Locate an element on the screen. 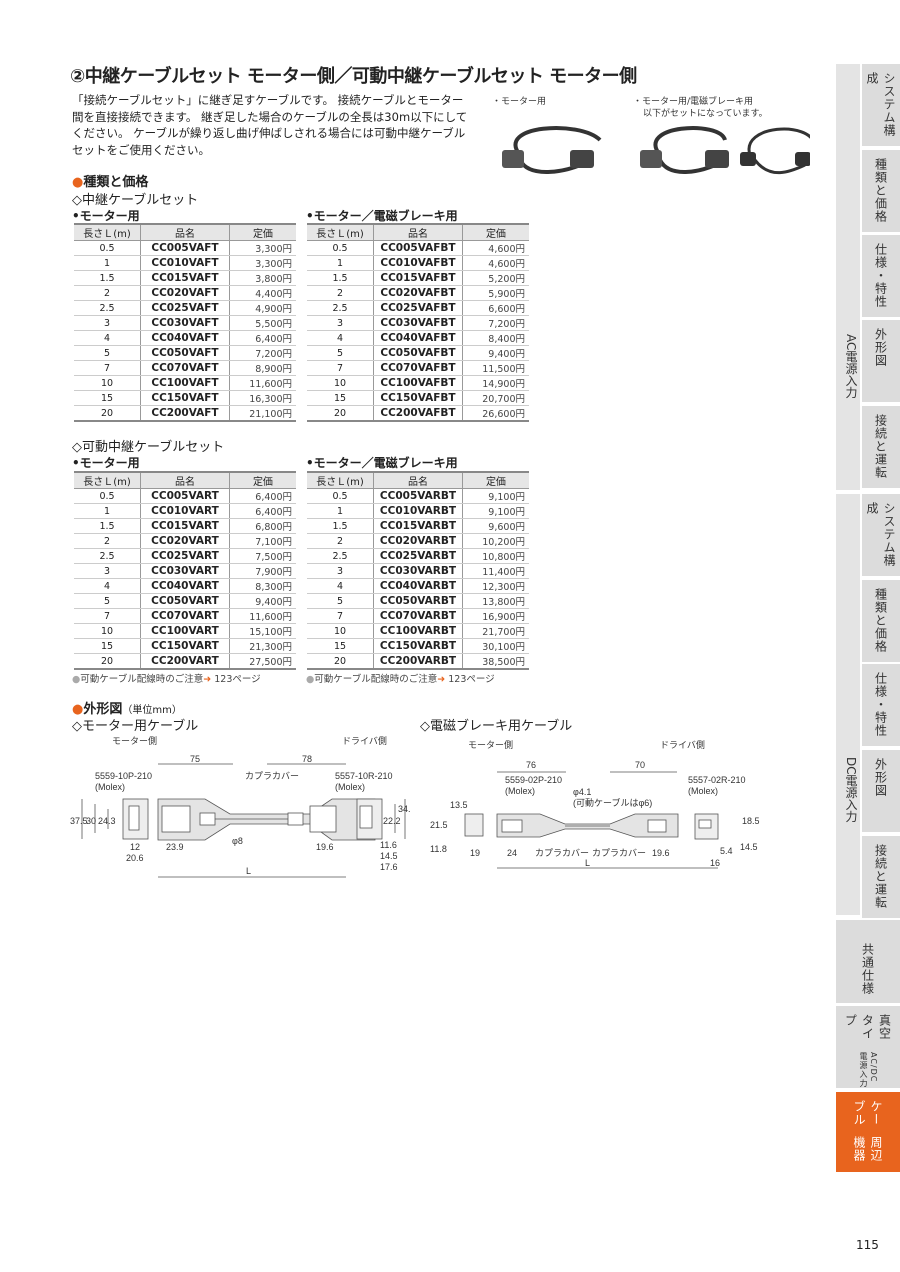  product-name-cell: CC025VARBT is located at coordinates (418, 556).